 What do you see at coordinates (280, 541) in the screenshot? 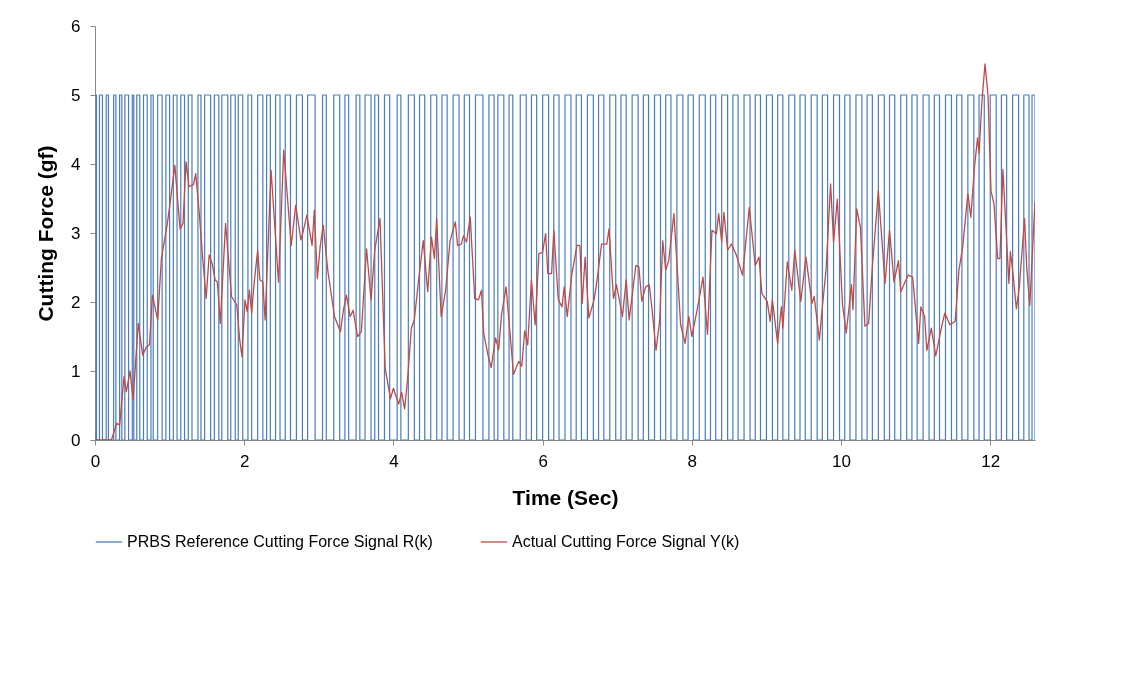
I see `legend-label: PRBS Reference Cutting Force Signal R(k)` at bounding box center [280, 541].